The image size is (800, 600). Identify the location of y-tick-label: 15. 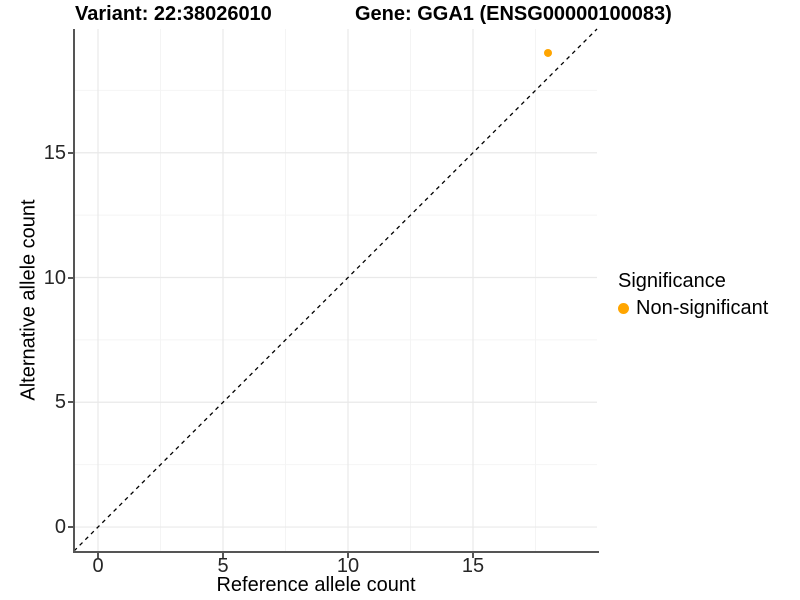
(54, 152).